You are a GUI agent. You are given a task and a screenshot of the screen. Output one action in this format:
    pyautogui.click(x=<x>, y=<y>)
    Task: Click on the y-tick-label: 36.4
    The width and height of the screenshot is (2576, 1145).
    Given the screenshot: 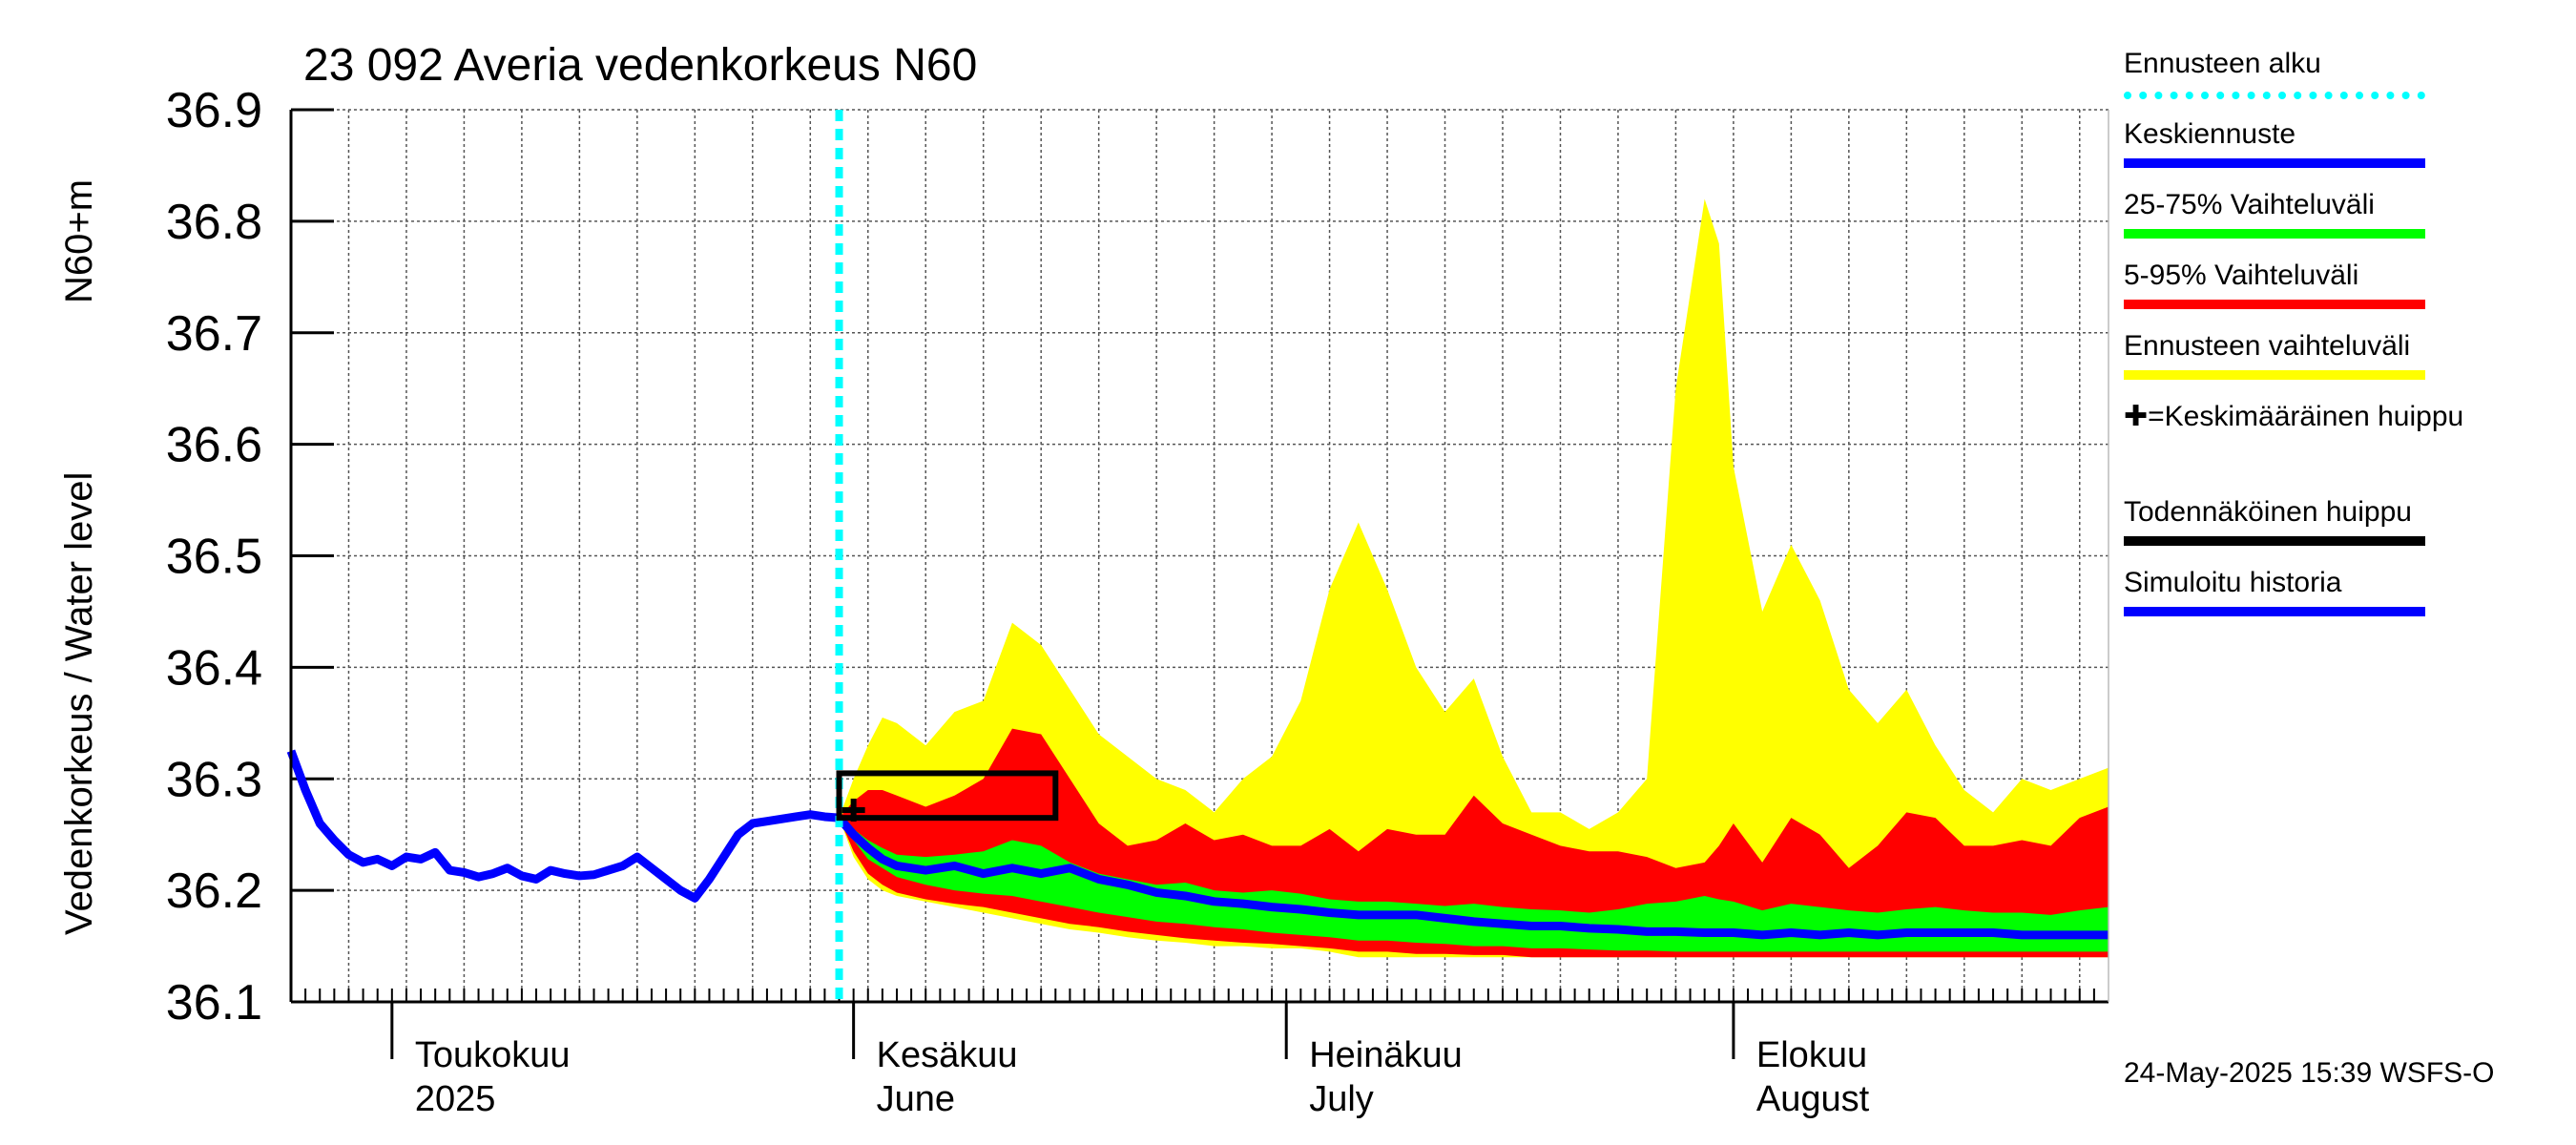 What is the action you would take?
    pyautogui.click(x=214, y=668)
    